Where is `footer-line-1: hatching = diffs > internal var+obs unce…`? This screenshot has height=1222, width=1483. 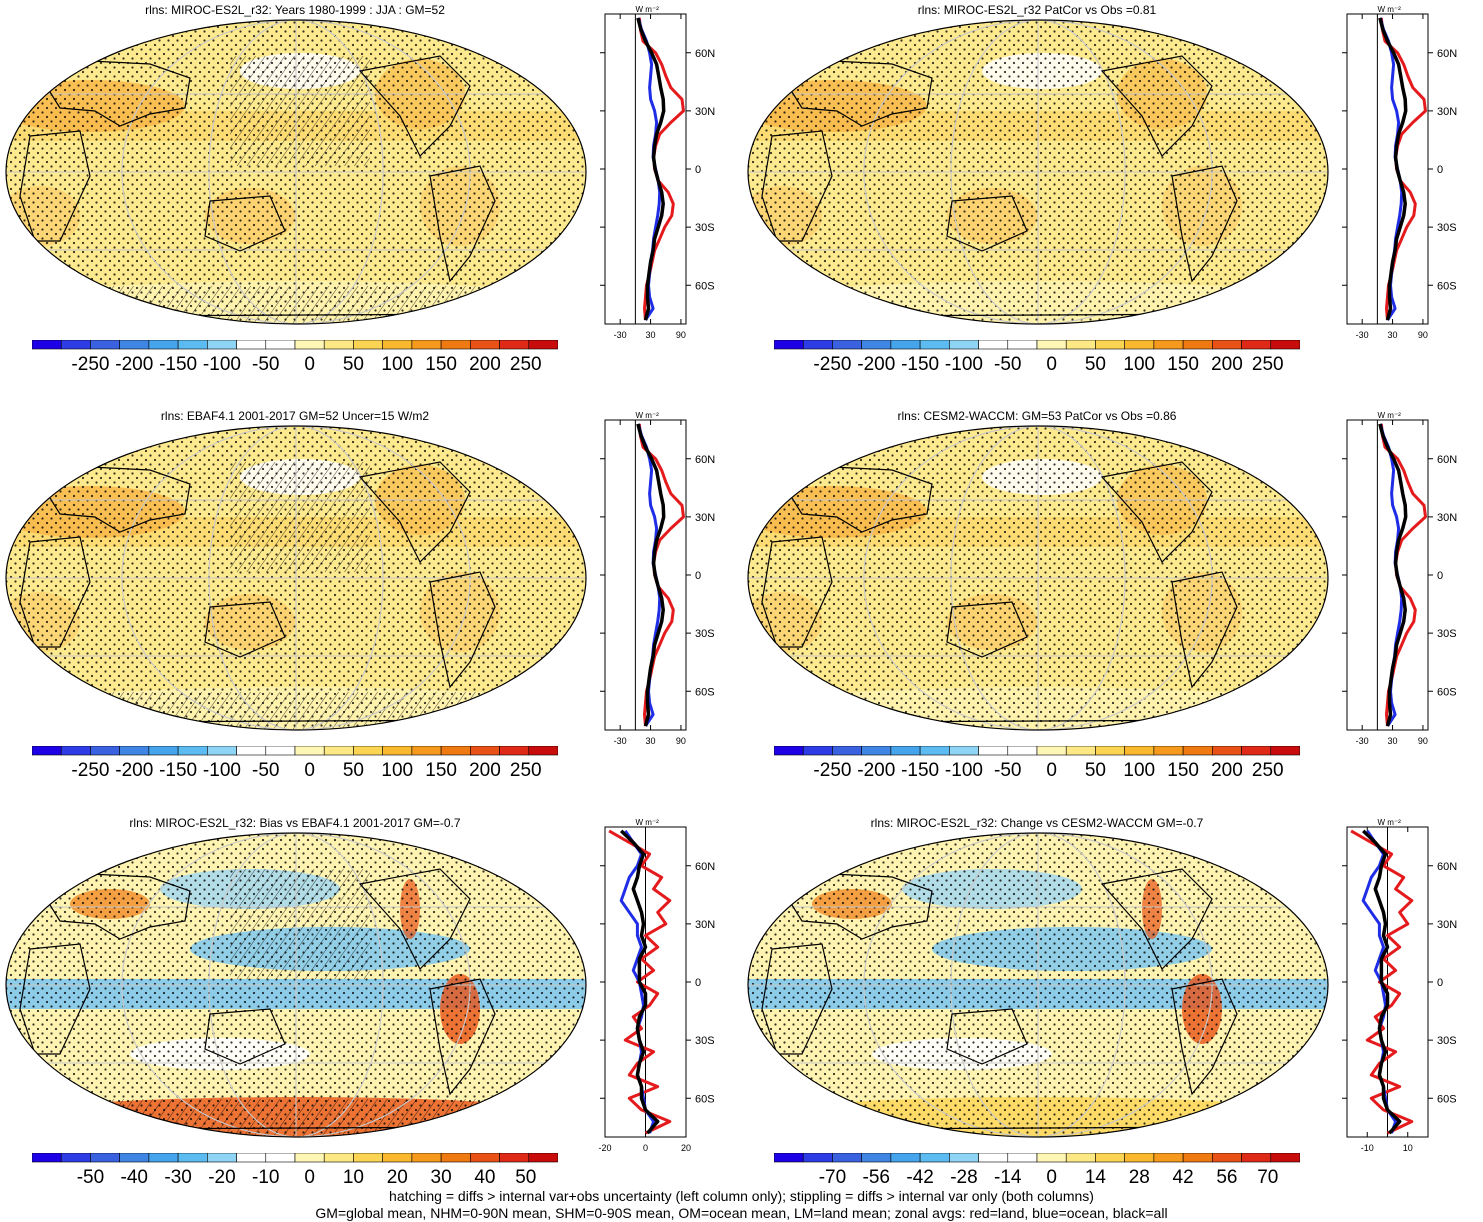 footer-line-1: hatching = diffs > internal var+obs unce… is located at coordinates (741, 1196).